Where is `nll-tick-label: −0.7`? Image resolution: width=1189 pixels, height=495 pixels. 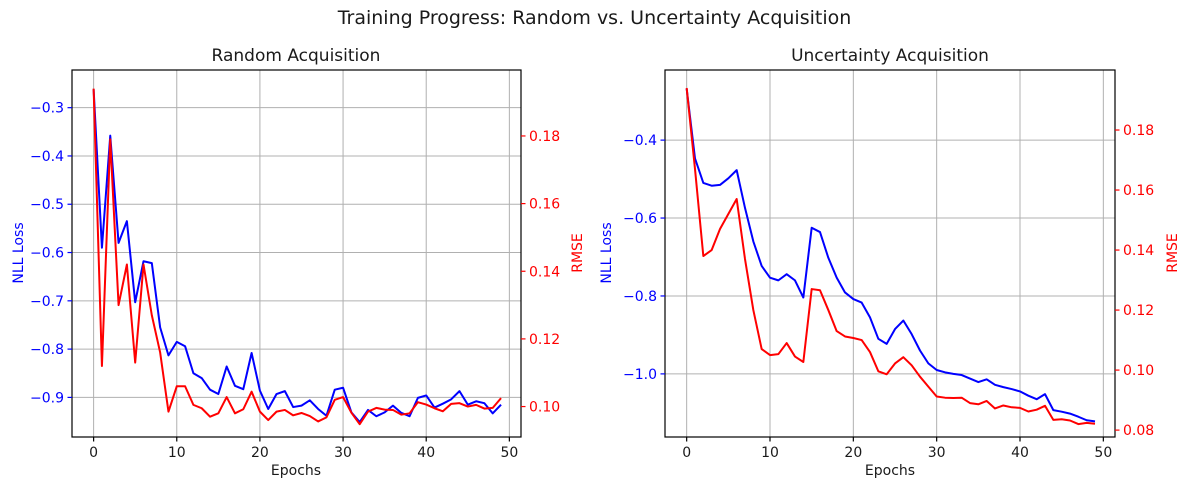
nll-tick-label: −0.7 is located at coordinates (47, 302).